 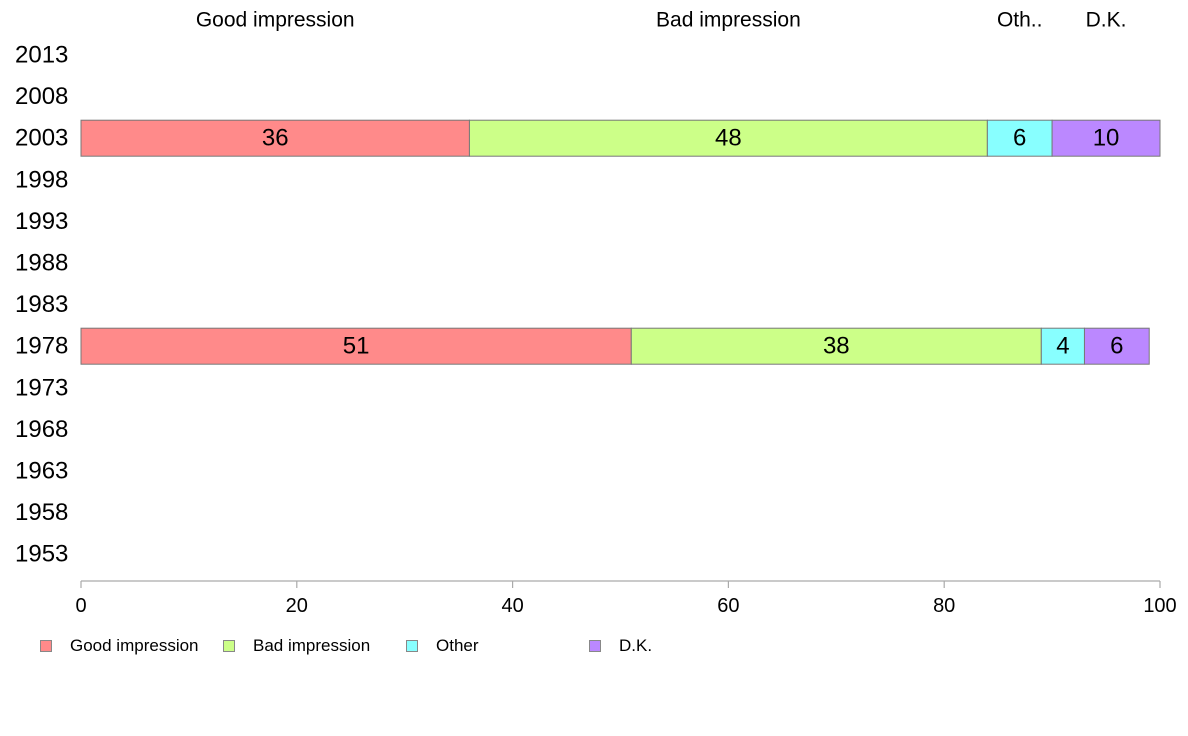 What do you see at coordinates (728, 606) in the screenshot?
I see `x-tick-label-60: 60` at bounding box center [728, 606].